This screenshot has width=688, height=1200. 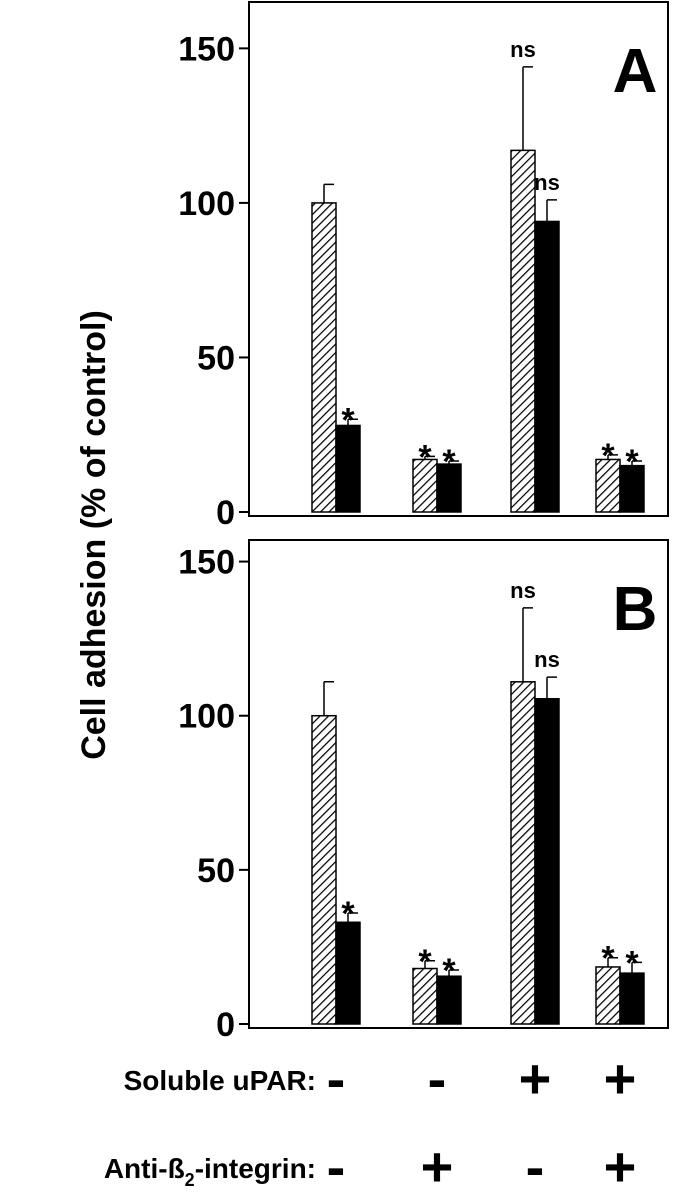 I want to click on factor-label-part: 2, so click(x=190, y=1180).